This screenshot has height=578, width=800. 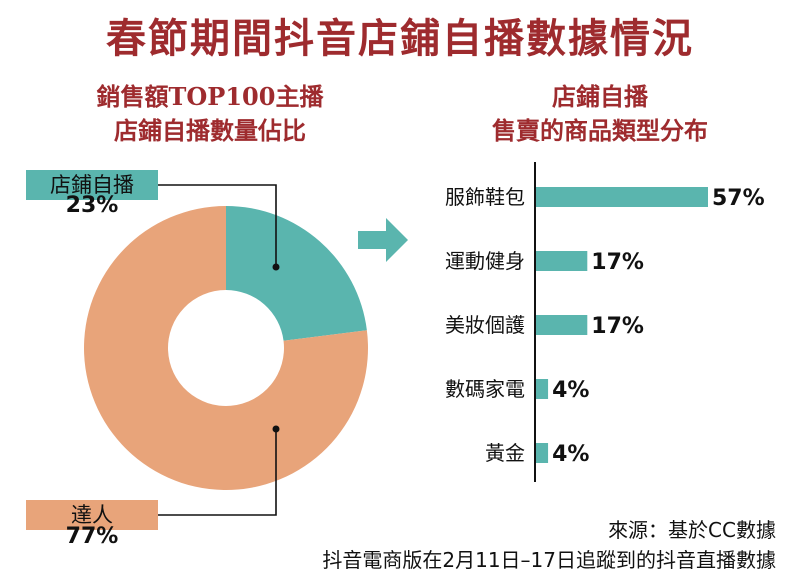 I want to click on right-arrow-icon, so click(x=383, y=240).